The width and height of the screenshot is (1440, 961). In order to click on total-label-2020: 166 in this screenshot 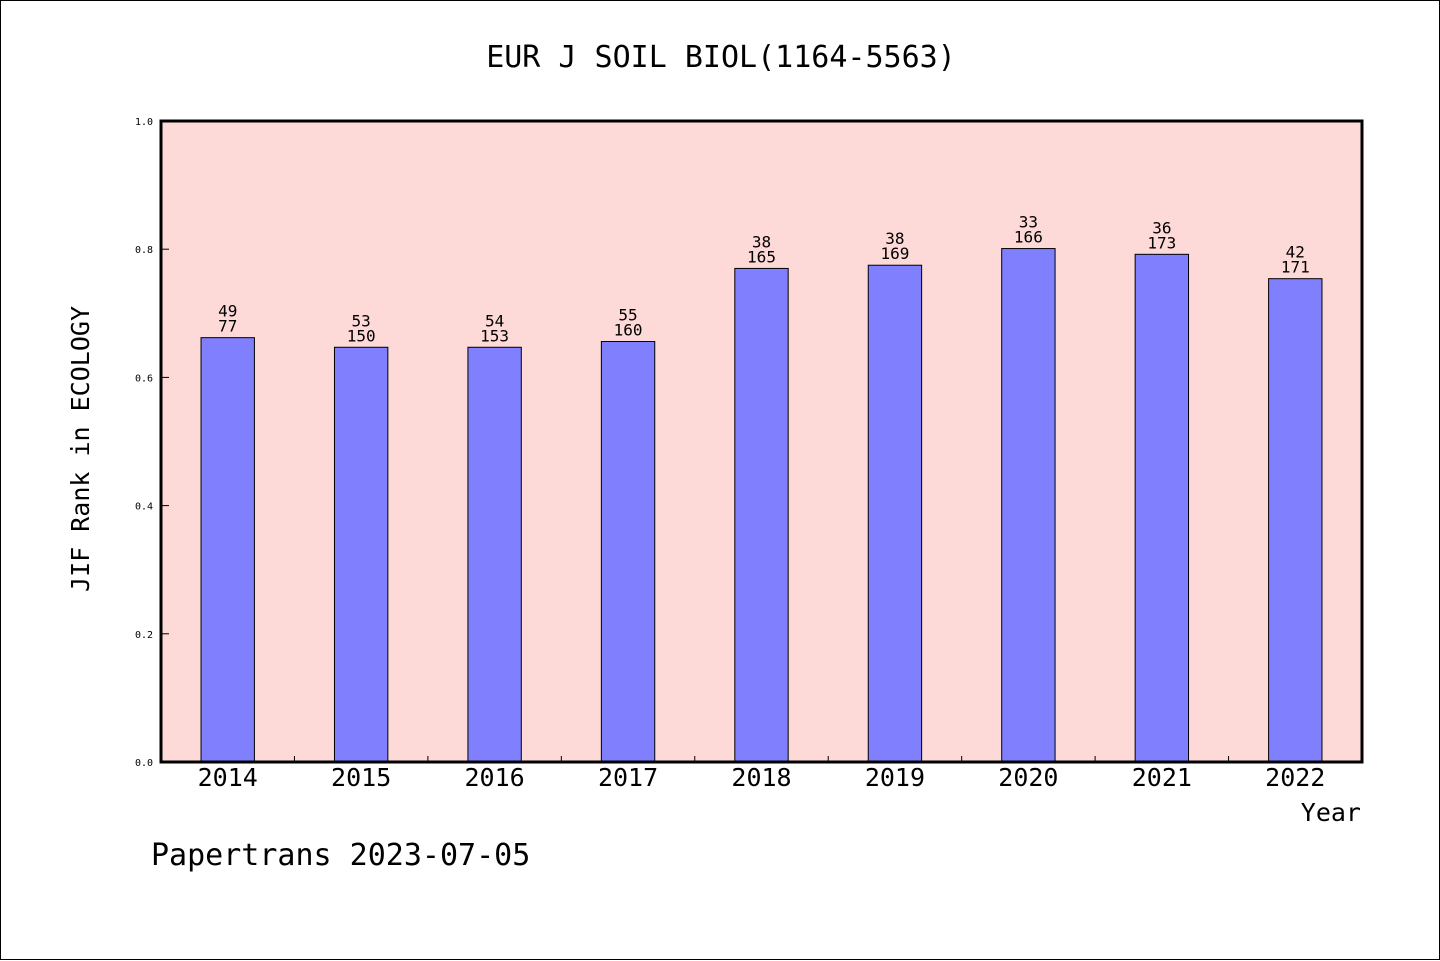, I will do `click(1028, 237)`.